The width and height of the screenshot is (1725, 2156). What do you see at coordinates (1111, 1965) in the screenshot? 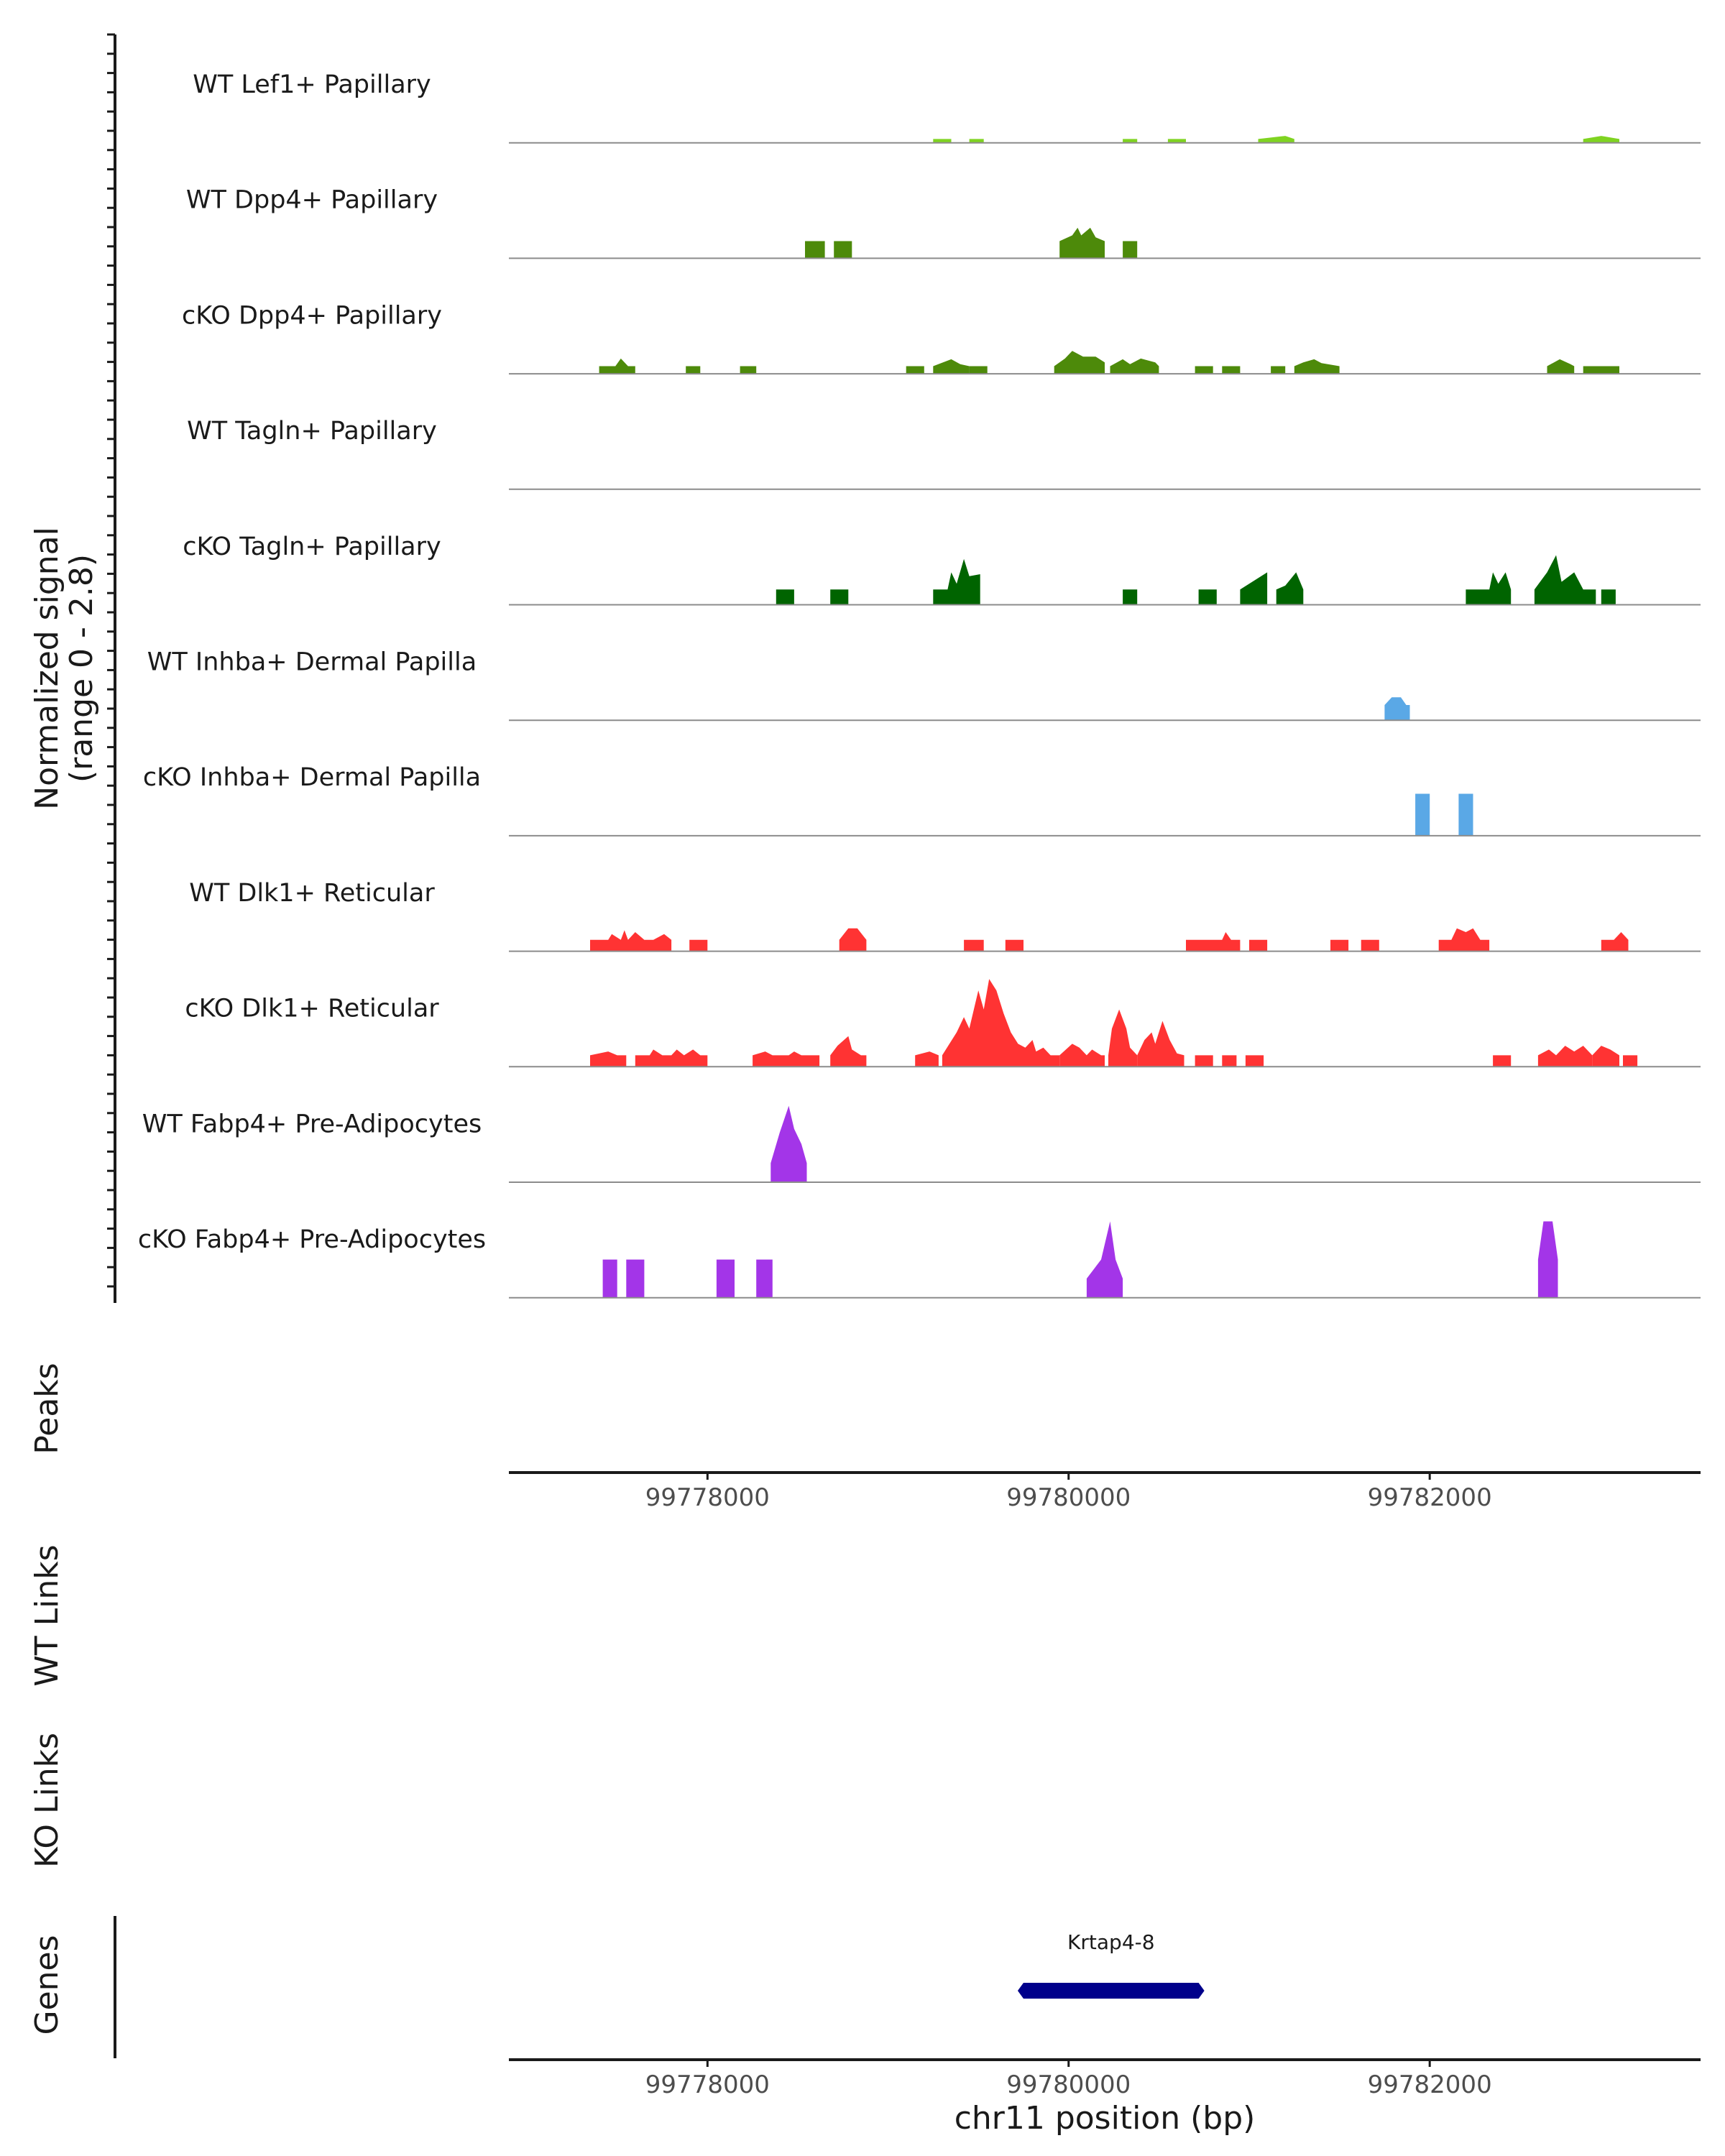
I see `gene-annotations: Krtap4-8` at bounding box center [1111, 1965].